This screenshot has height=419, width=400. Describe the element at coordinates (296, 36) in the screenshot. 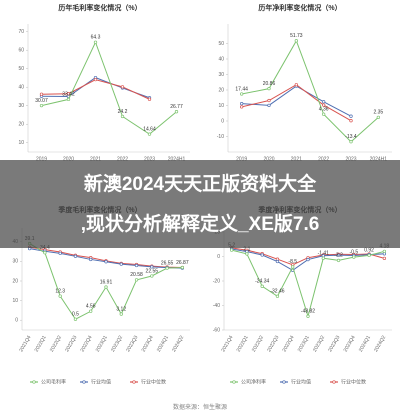

I see `data-label: 51.73` at that location.